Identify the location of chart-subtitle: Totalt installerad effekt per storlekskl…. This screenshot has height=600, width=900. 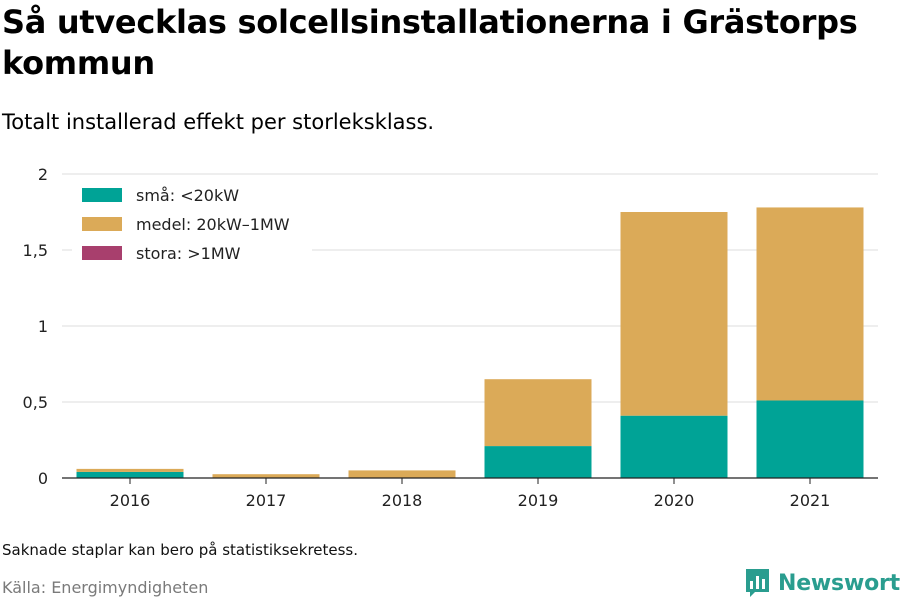
(218, 122).